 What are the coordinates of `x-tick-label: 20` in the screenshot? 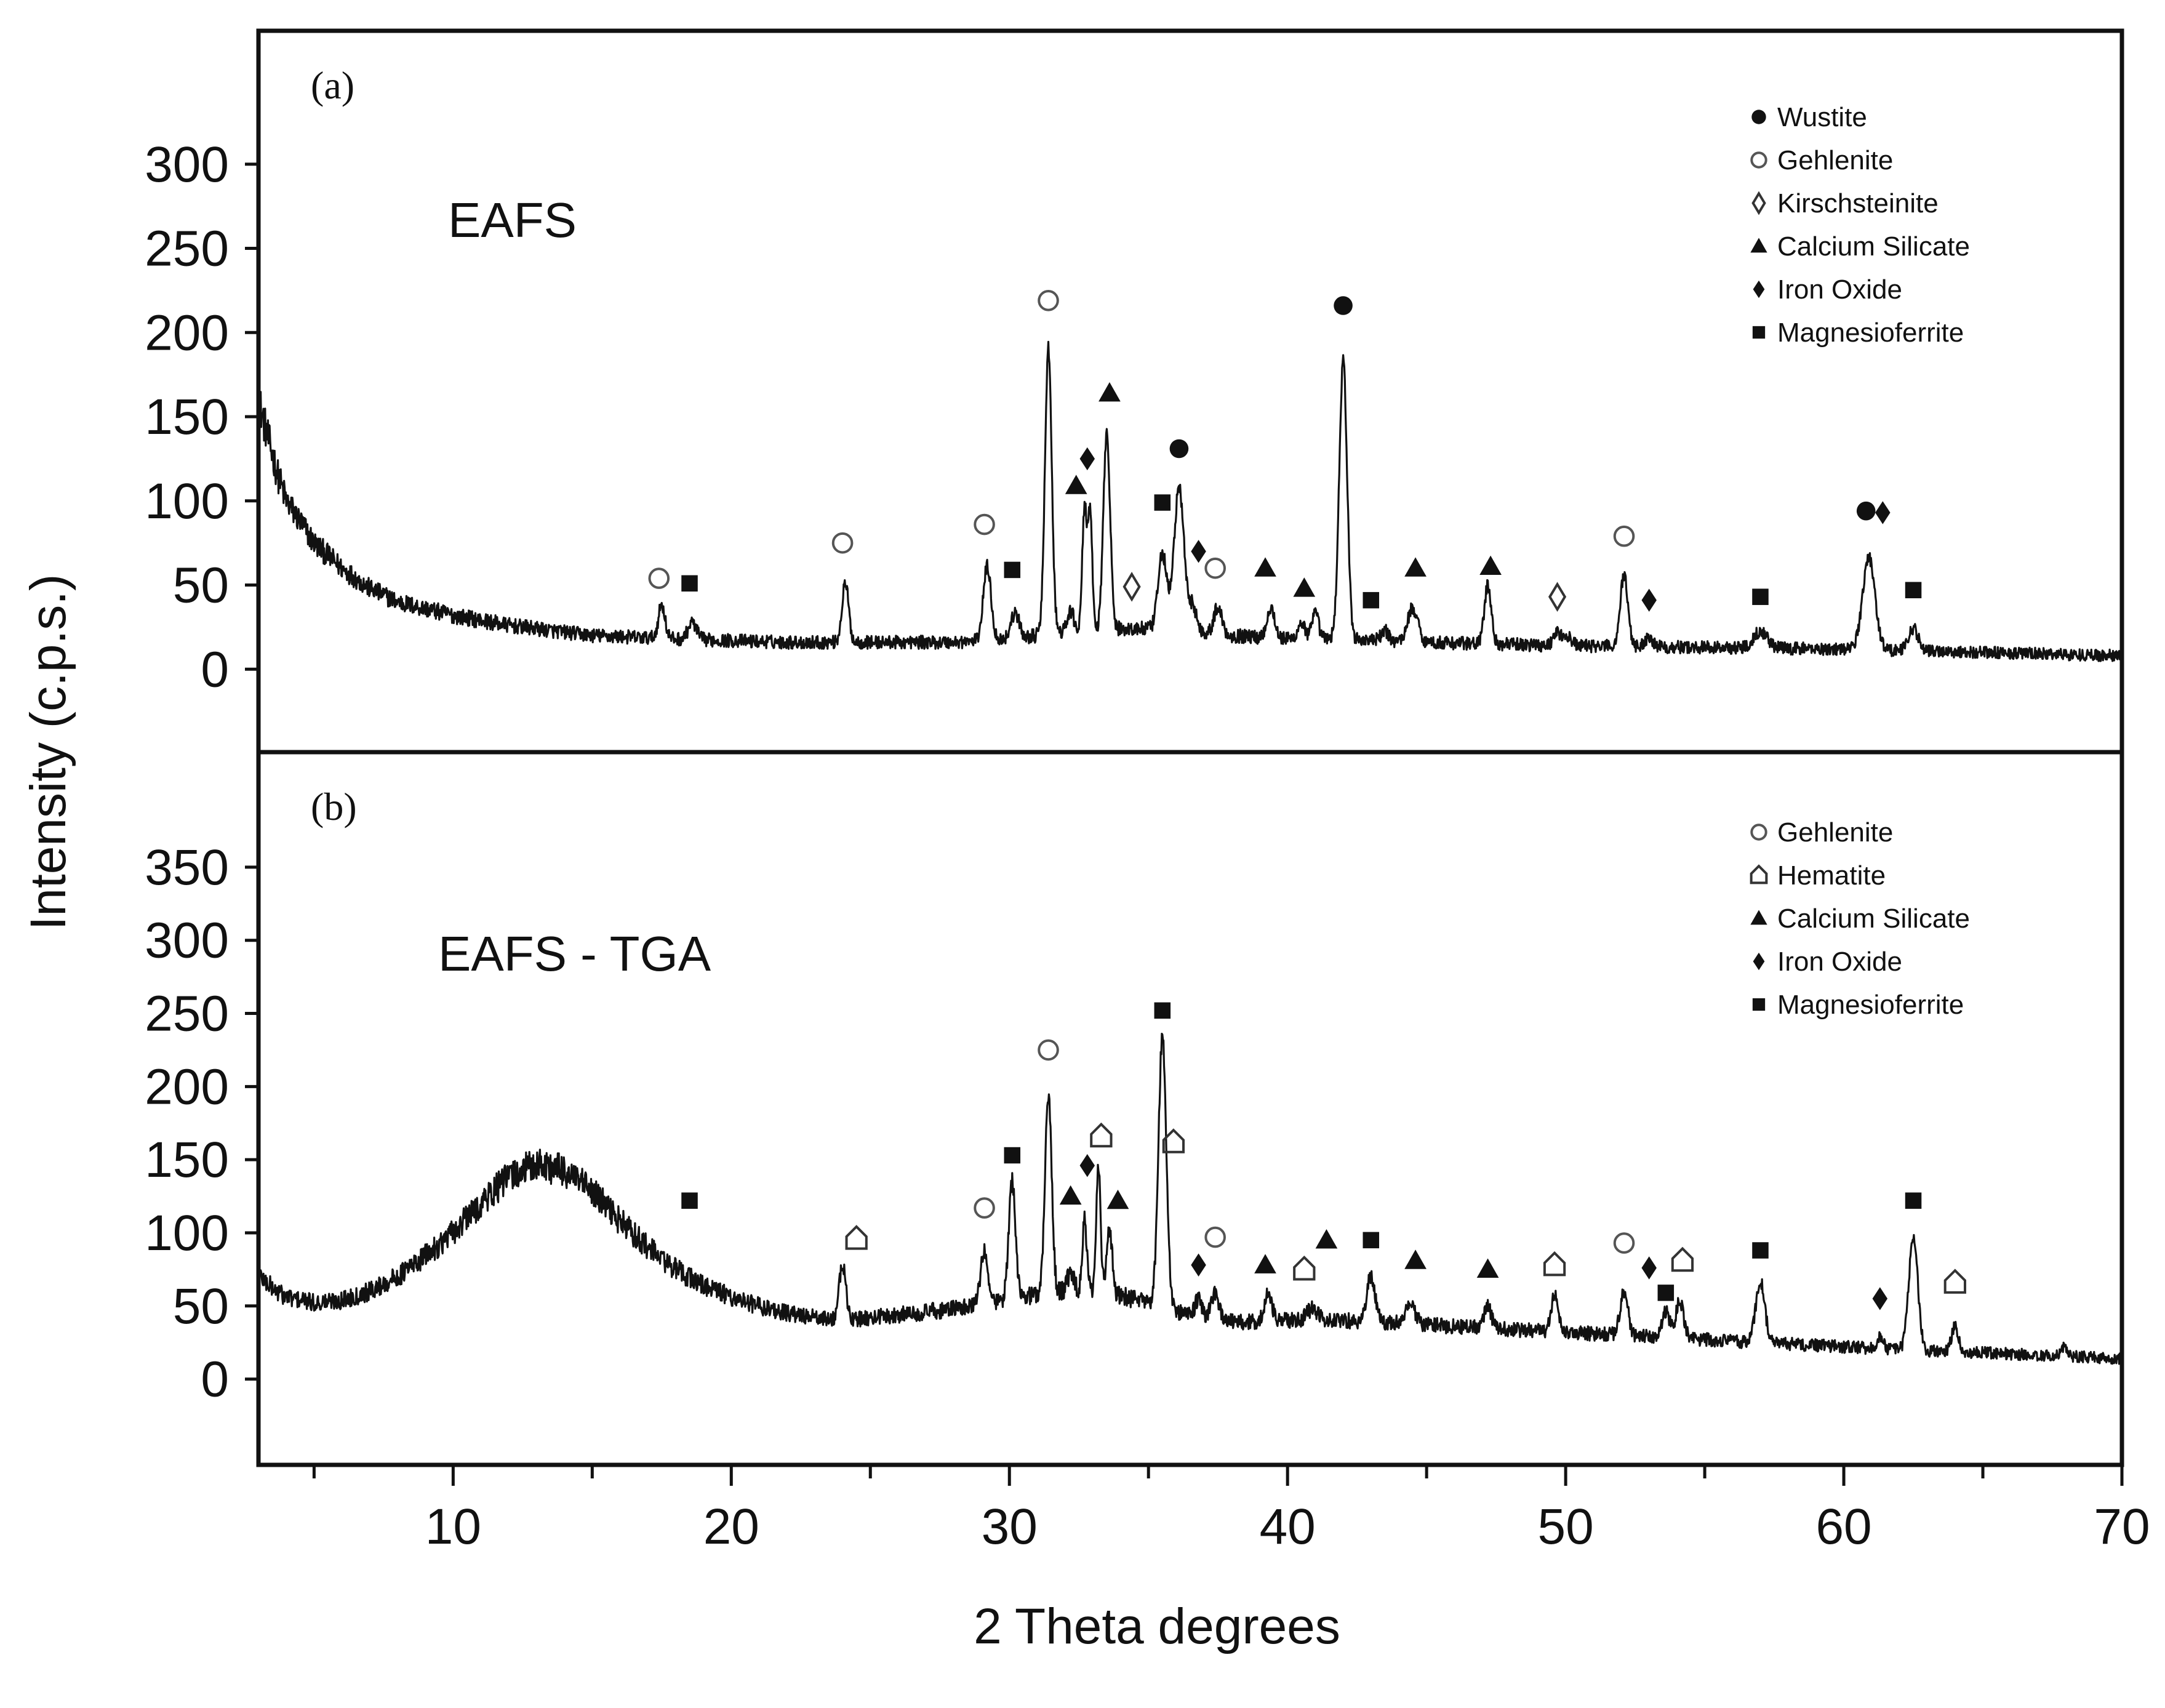 It's located at (731, 1527).